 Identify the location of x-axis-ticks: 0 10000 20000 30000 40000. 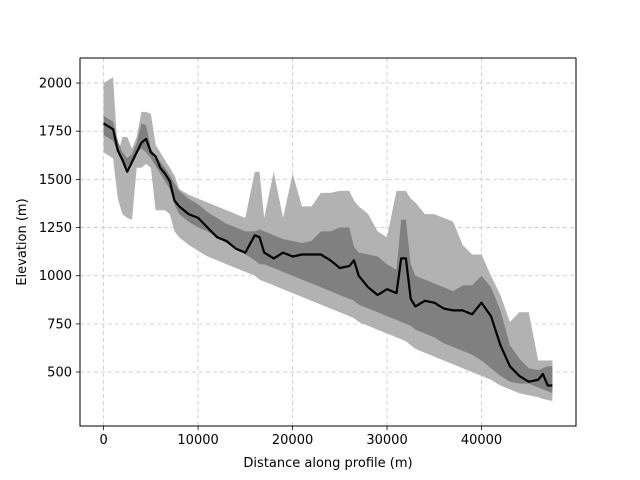
(300, 437).